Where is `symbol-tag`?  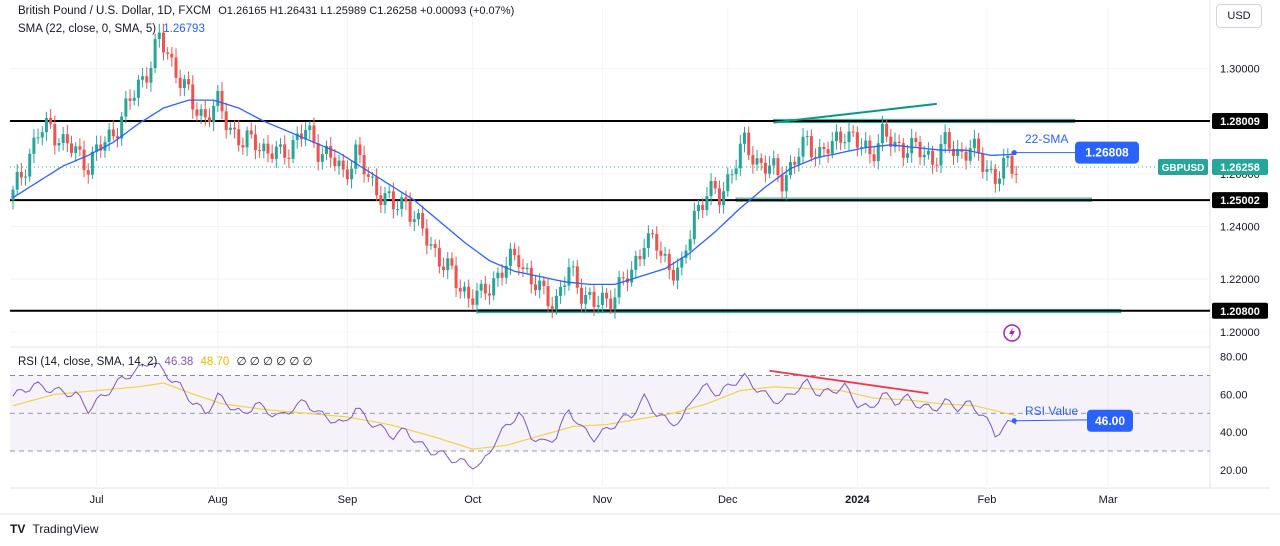 symbol-tag is located at coordinates (1183, 167).